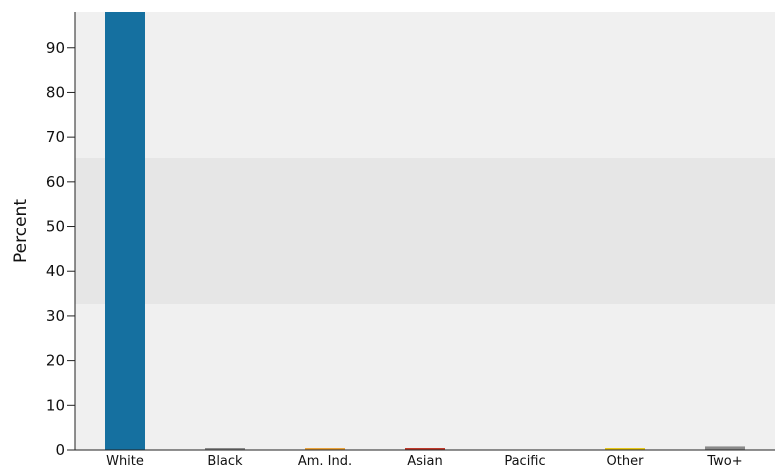 Image resolution: width=783 pixels, height=469 pixels. Describe the element at coordinates (55, 405) in the screenshot. I see `y-tick-label: 10` at that location.